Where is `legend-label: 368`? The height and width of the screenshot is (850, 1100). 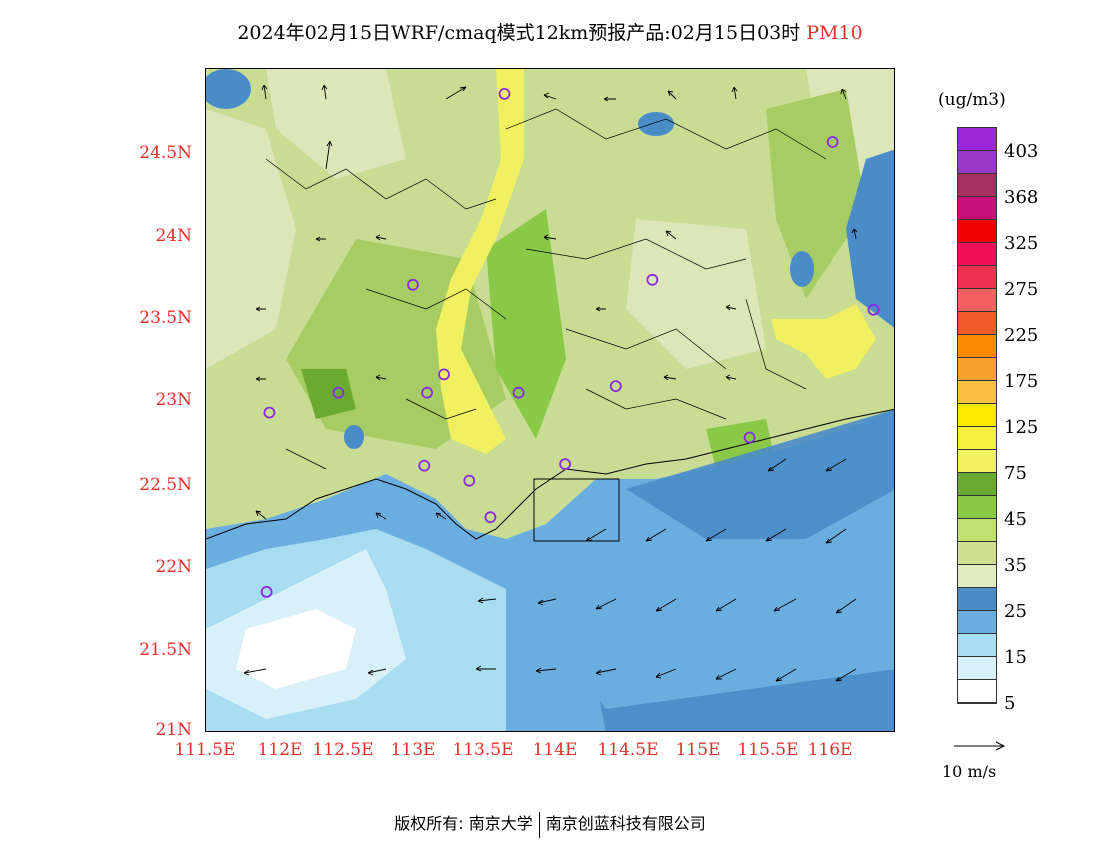 legend-label: 368 is located at coordinates (1021, 197).